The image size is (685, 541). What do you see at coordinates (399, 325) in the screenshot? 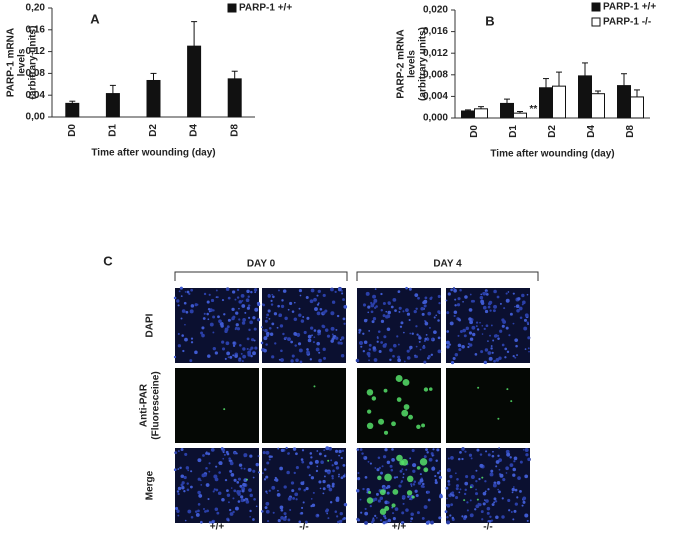
I see `micrograph-bg` at bounding box center [399, 325].